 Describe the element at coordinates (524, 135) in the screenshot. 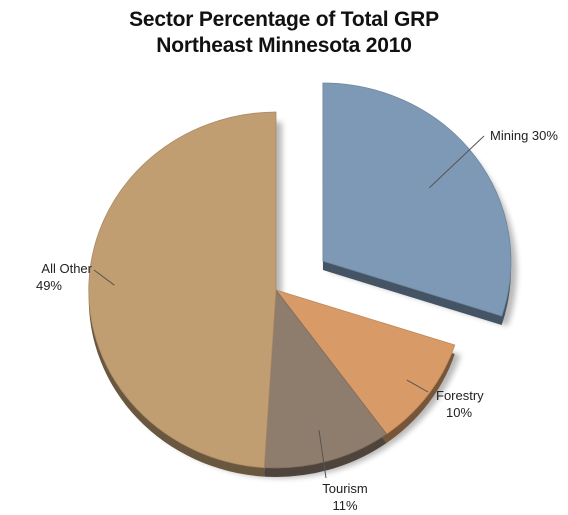

I see `slice-label-mining: Mining 30%` at that location.